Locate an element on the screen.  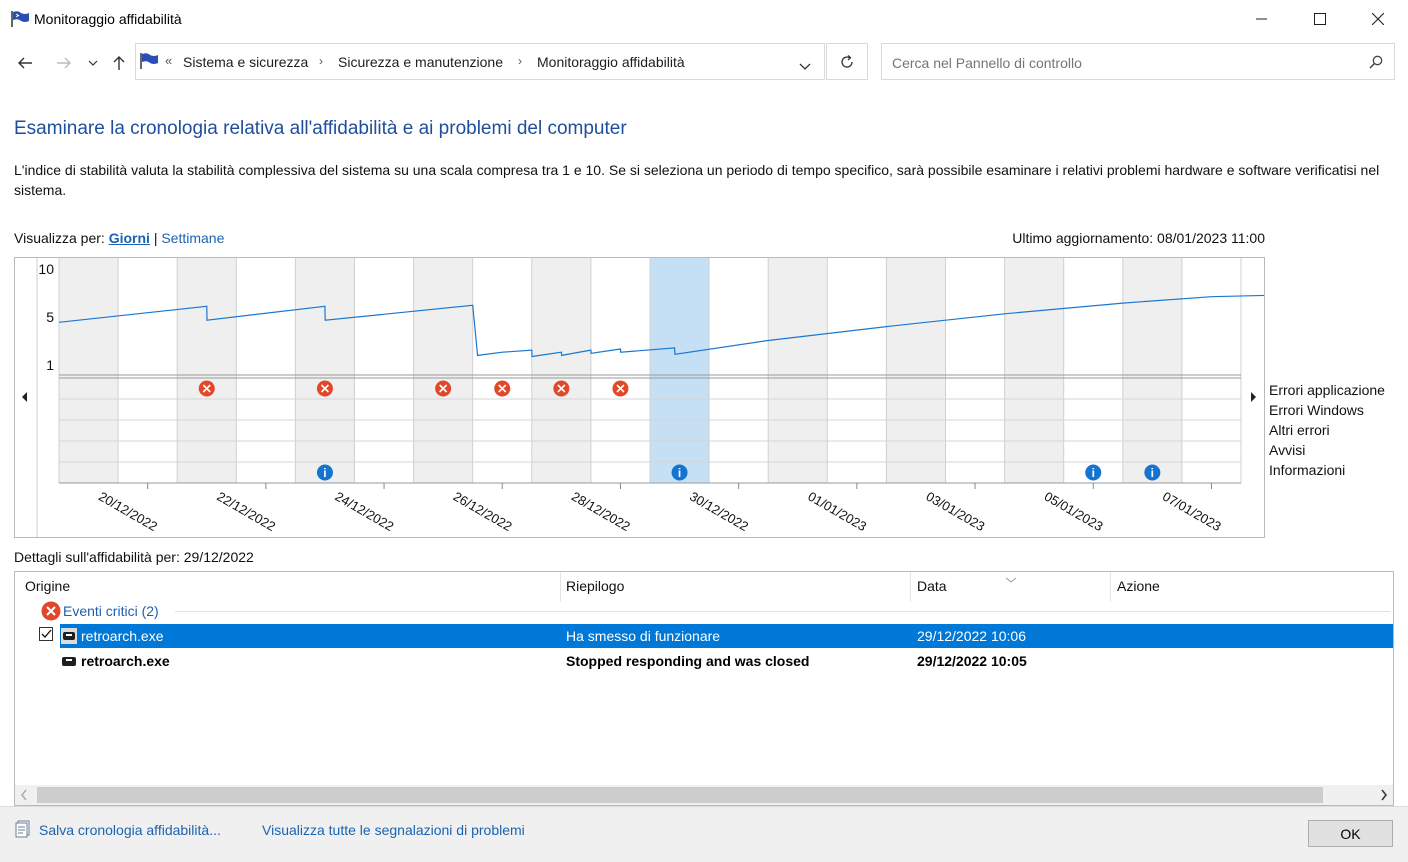
column-header-action: Azione is located at coordinates (1138, 586).